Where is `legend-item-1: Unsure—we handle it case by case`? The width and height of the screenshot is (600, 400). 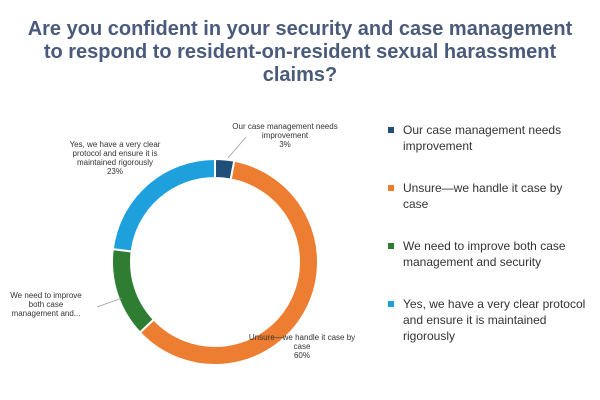 legend-item-1: Unsure—we handle it case by case is located at coordinates (488, 196).